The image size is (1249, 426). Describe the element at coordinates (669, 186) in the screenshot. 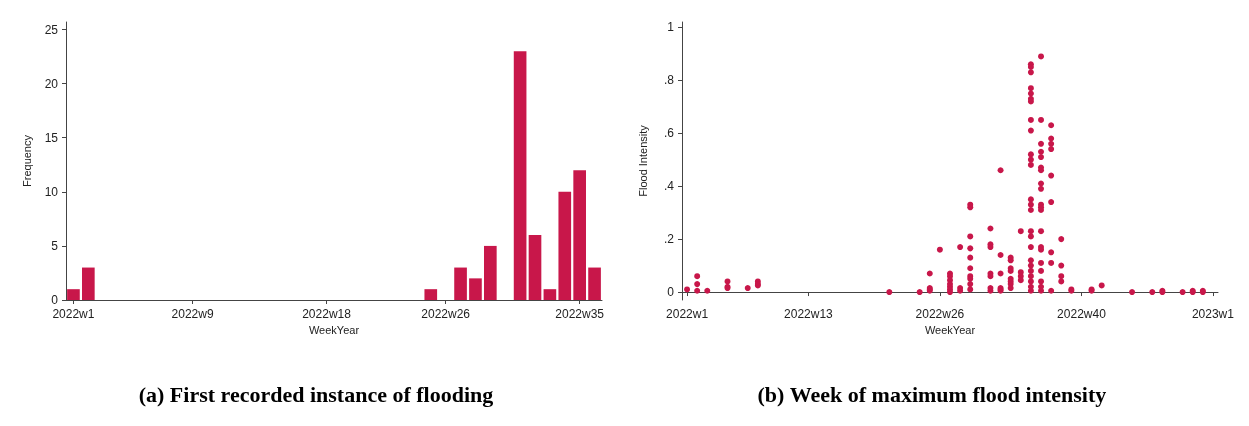

I see `y-tick-label: .4` at that location.